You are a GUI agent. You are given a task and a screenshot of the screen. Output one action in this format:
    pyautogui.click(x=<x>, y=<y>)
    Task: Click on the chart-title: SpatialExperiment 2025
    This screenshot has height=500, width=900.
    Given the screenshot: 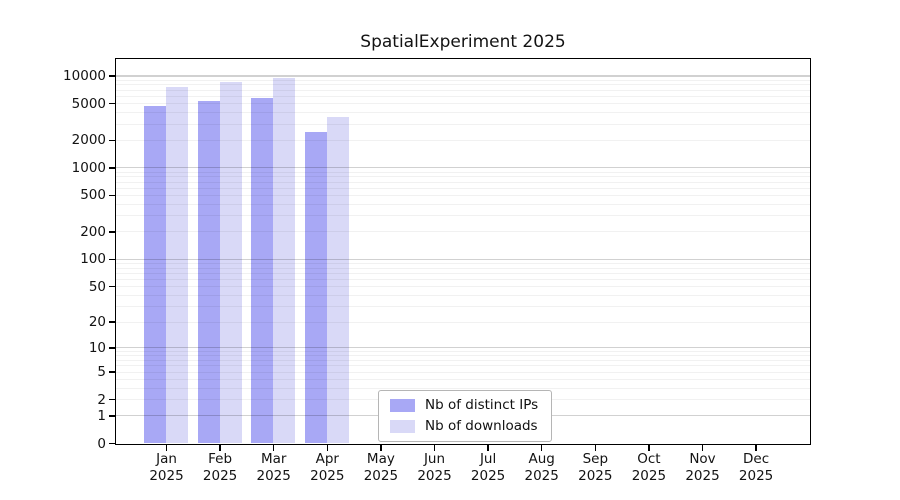 What is the action you would take?
    pyautogui.click(x=463, y=42)
    